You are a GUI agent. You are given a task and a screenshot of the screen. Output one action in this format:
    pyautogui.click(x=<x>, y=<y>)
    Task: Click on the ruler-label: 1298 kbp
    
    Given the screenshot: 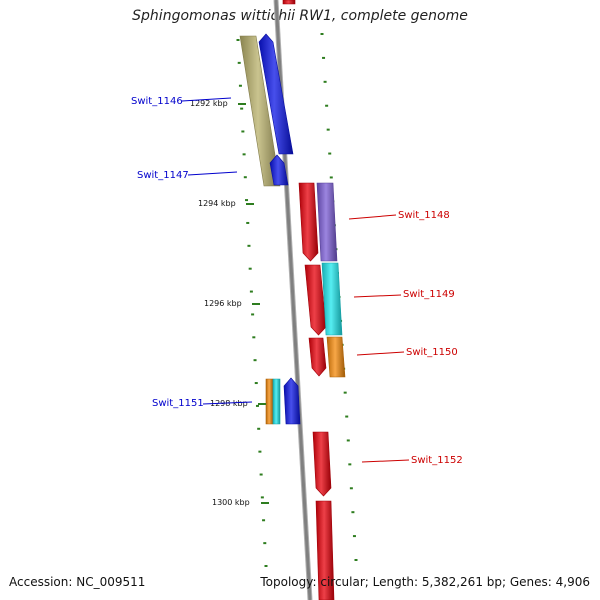 What is the action you would take?
    pyautogui.click(x=229, y=403)
    